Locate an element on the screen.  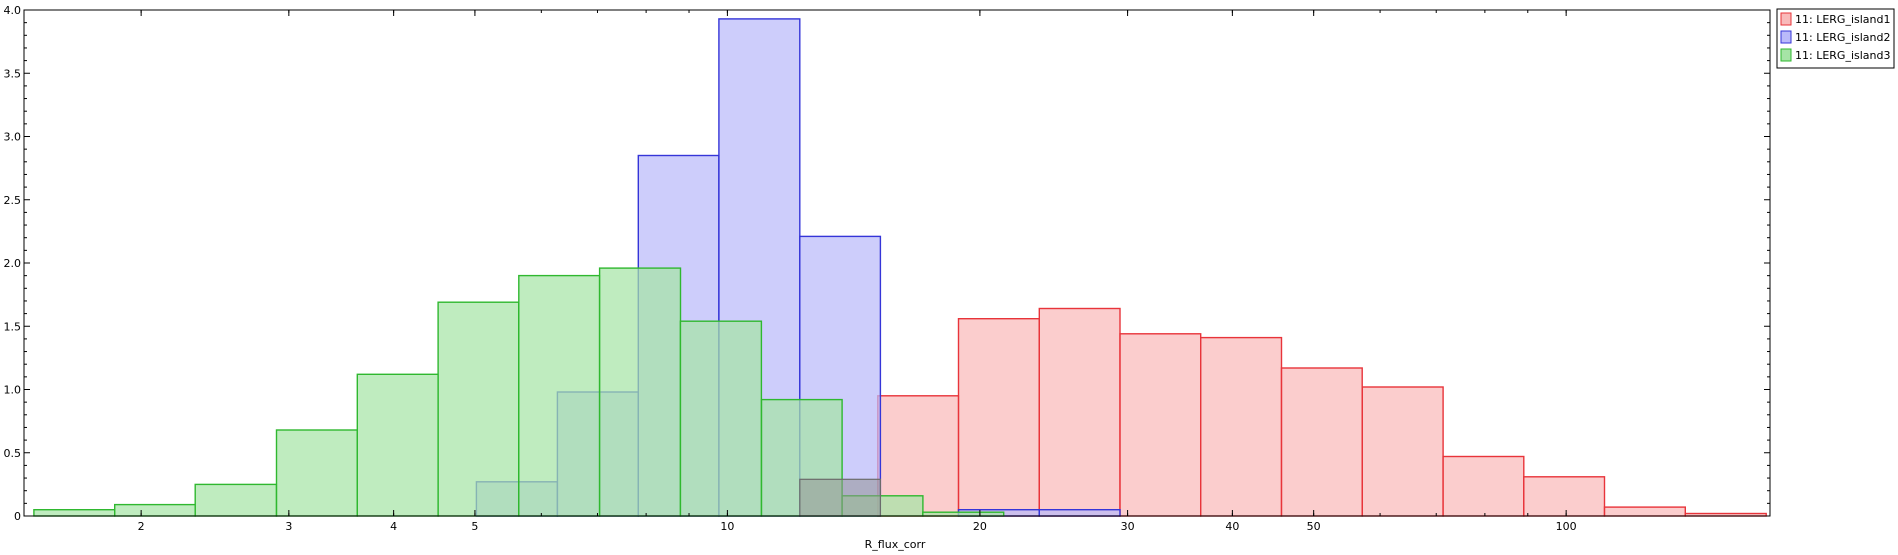
y-tick-label-6: 3.0 is located at coordinates (13, 137).